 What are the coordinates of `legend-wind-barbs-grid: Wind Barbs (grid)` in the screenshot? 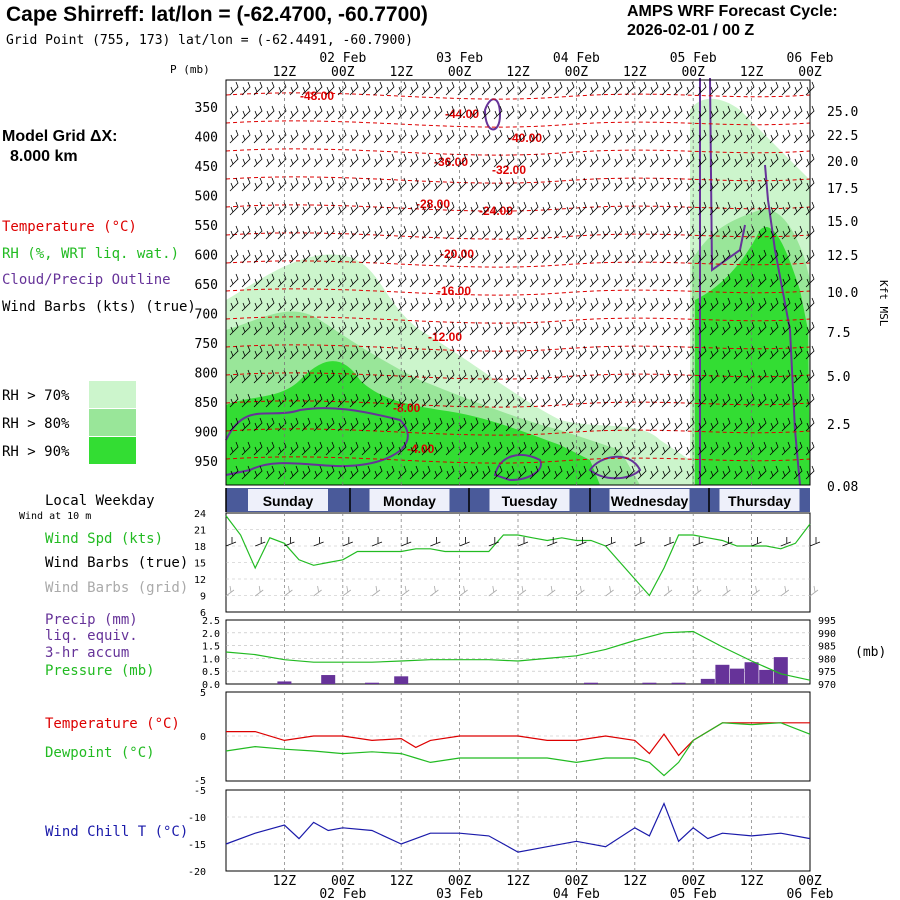 It's located at (116, 588).